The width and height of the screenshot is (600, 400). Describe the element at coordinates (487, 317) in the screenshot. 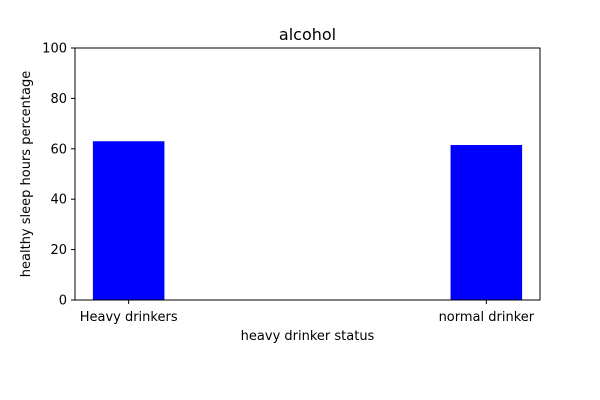

I see `x-tick-label-1: normal drinker` at that location.